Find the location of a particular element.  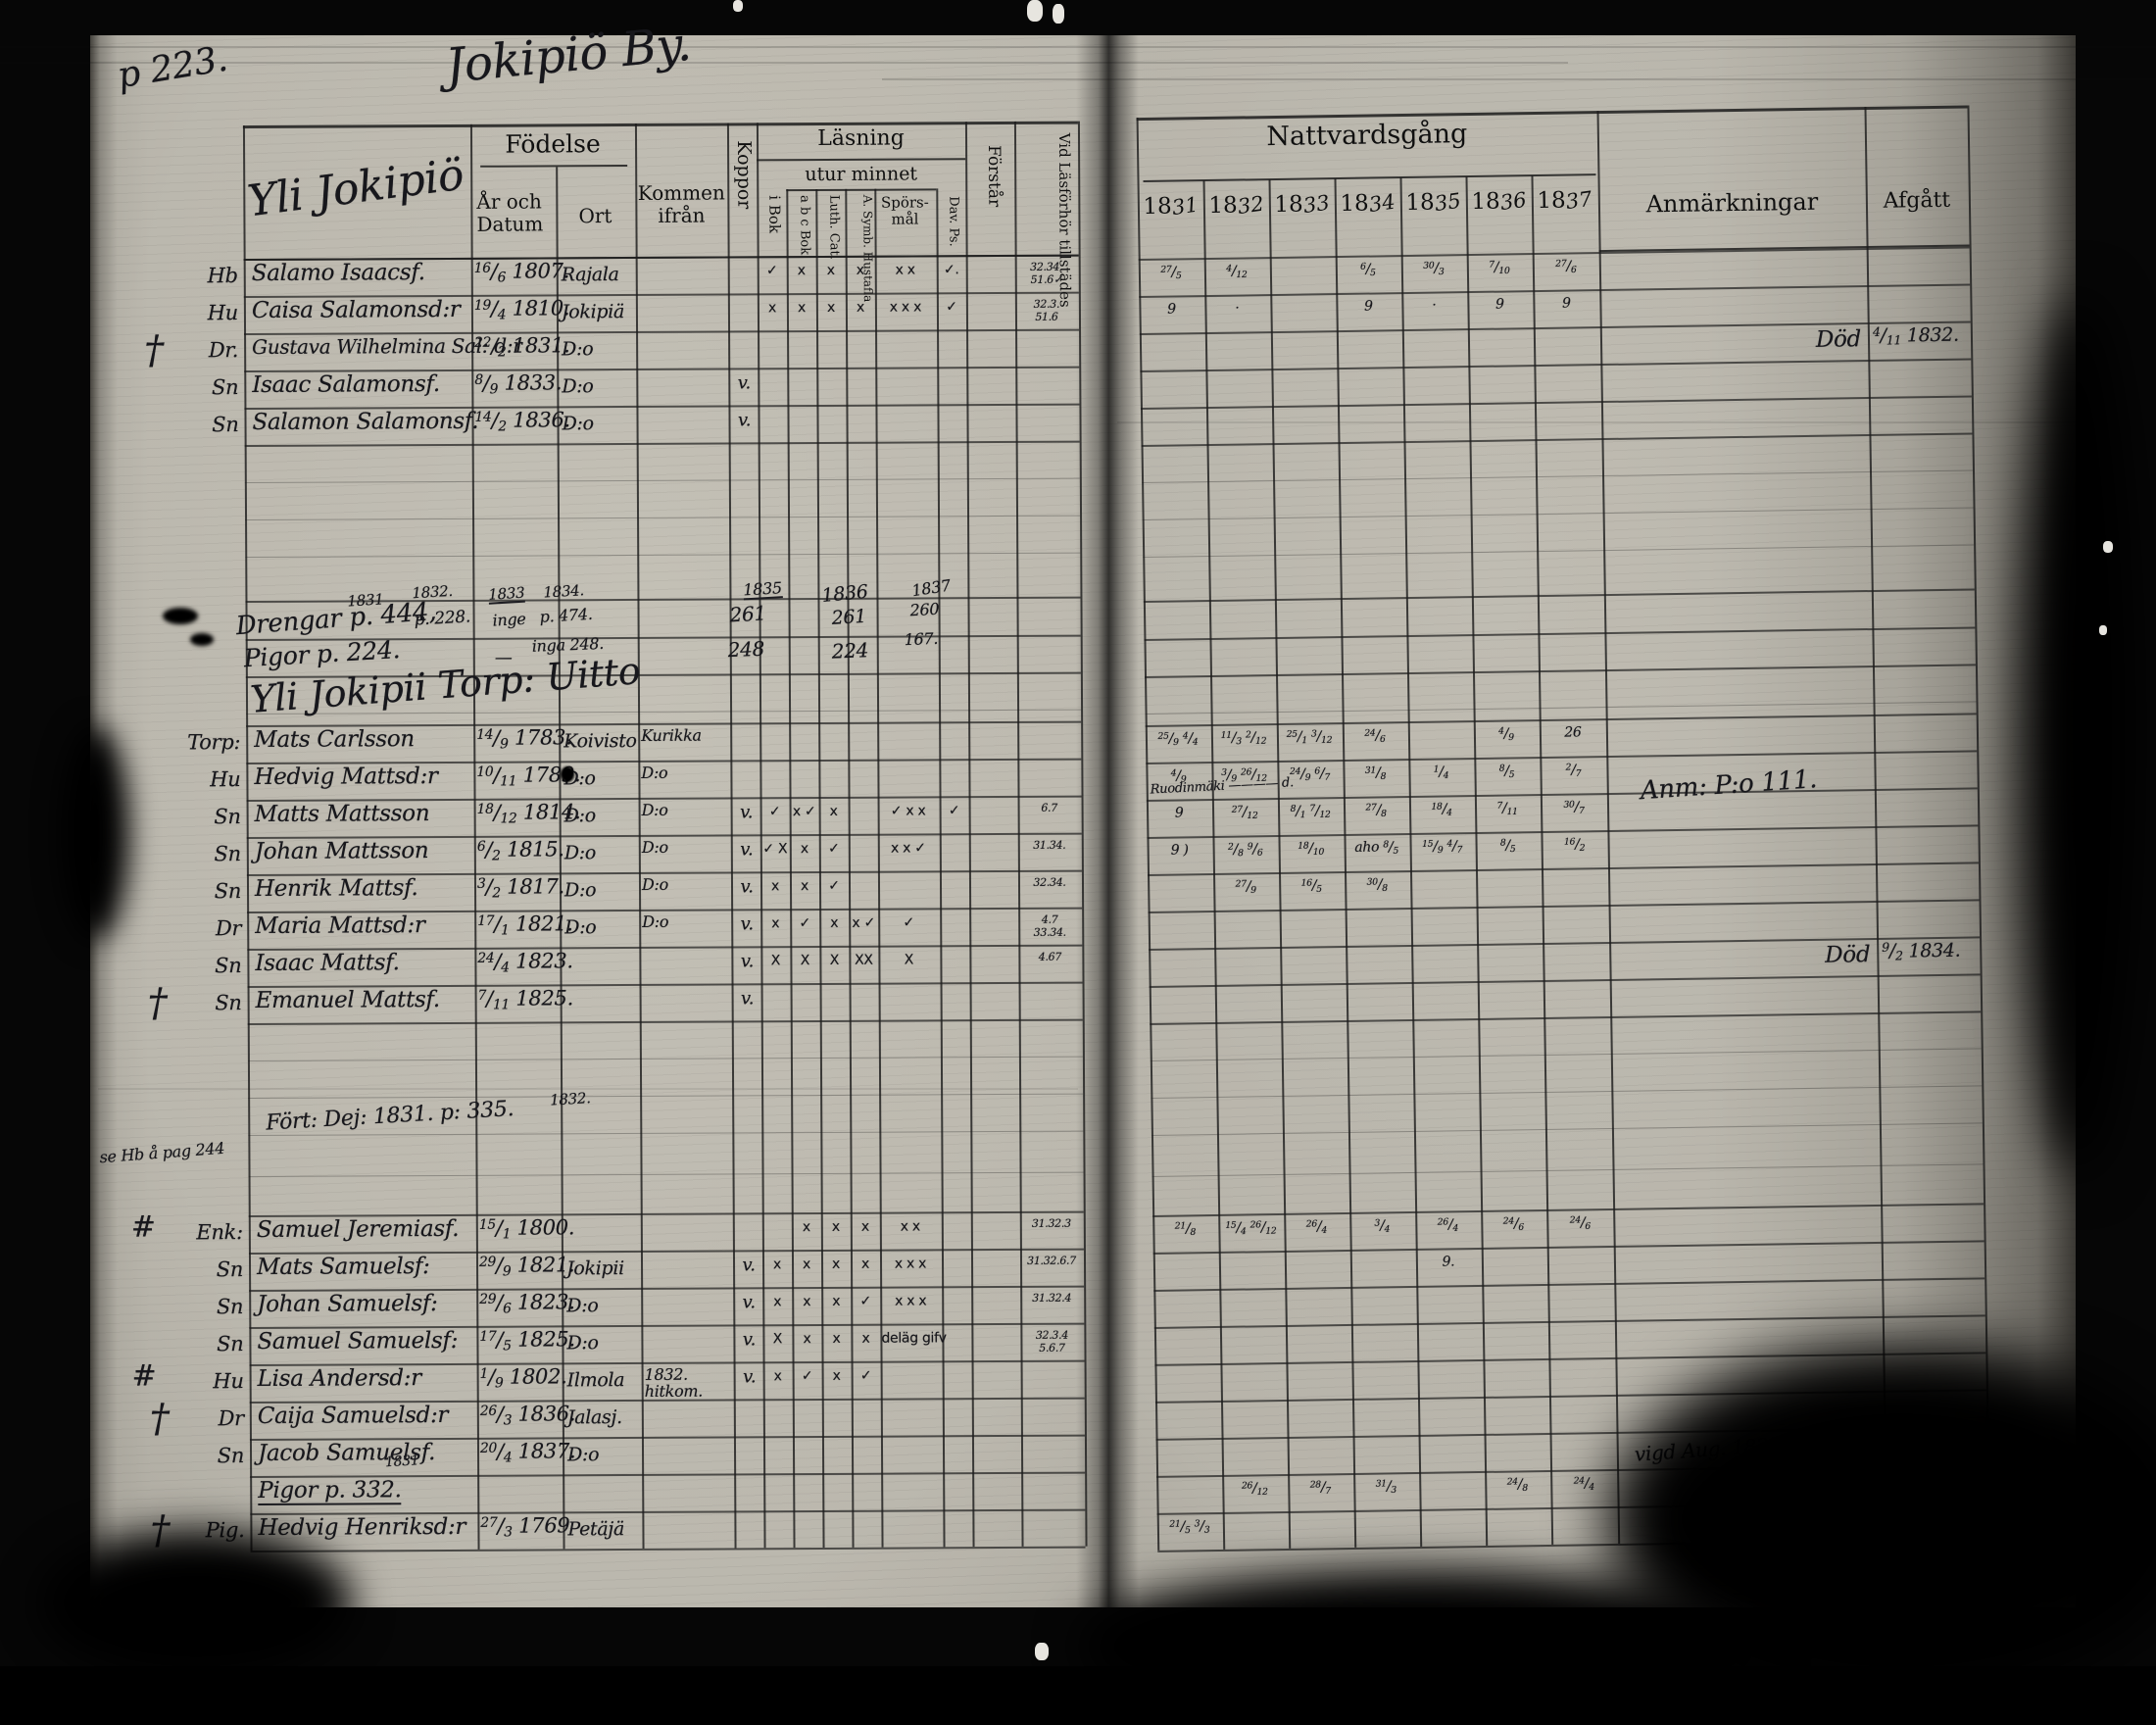

communion-date: aho 8/5 is located at coordinates (1376, 848).